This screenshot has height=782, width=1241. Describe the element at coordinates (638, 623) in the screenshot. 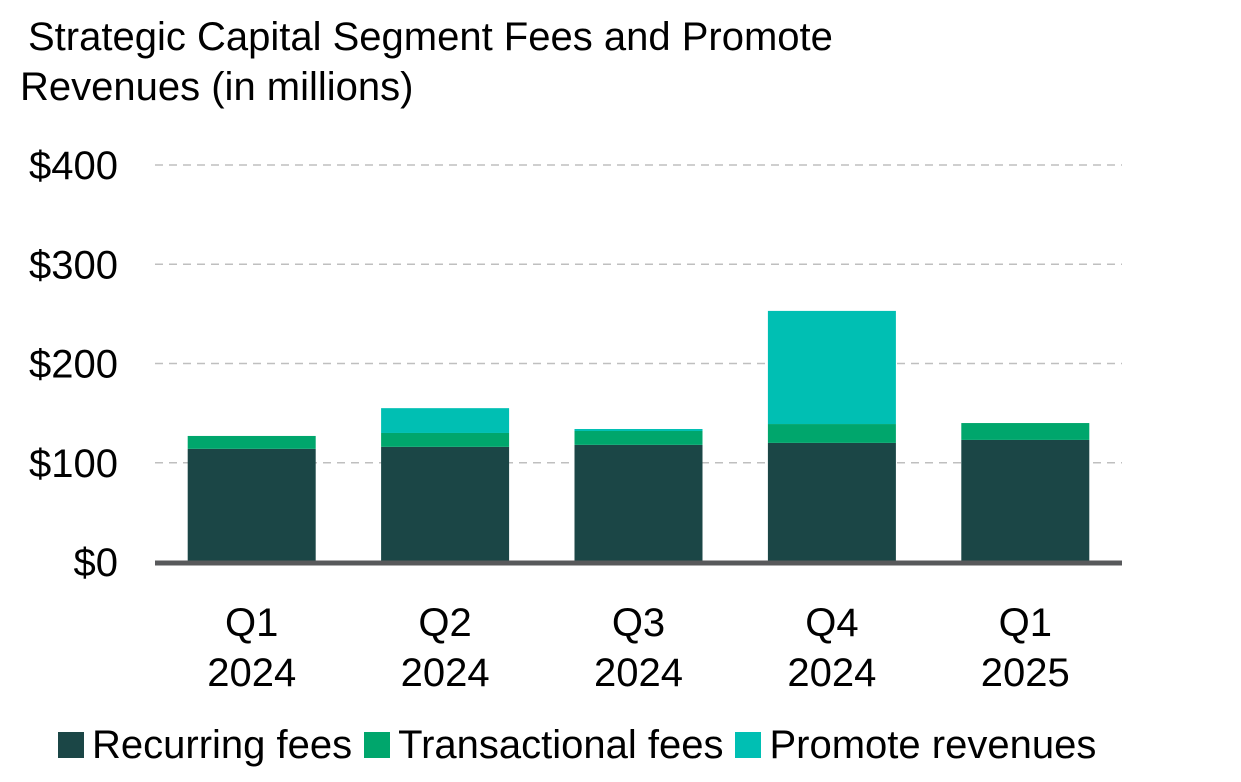

I see `x-tick-label: Q3` at that location.